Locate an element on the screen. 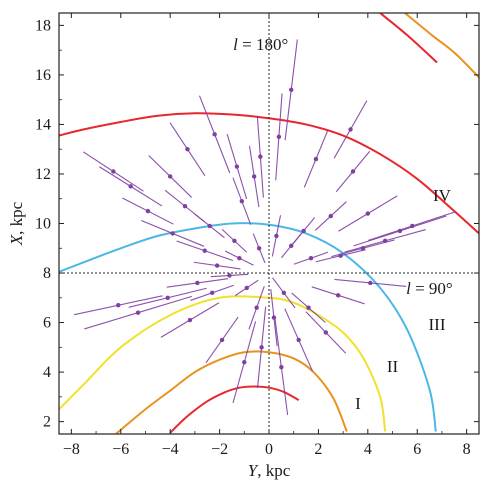 This screenshot has height=495, width=495. spiral-arm-label: II is located at coordinates (393, 366).